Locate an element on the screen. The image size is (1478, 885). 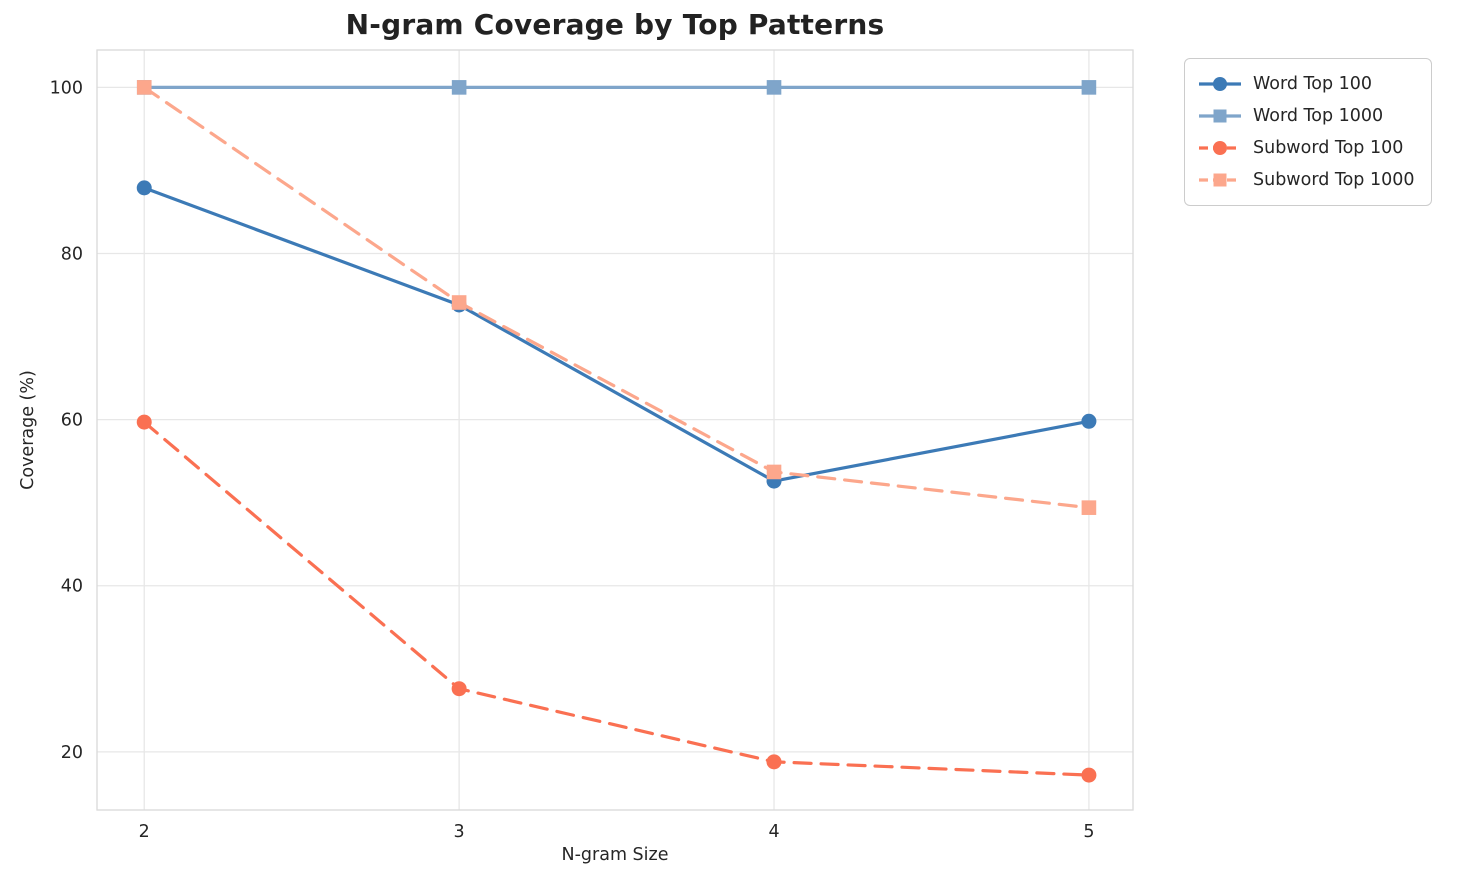
legend-label: Subword Top 100 is located at coordinates (1328, 148).